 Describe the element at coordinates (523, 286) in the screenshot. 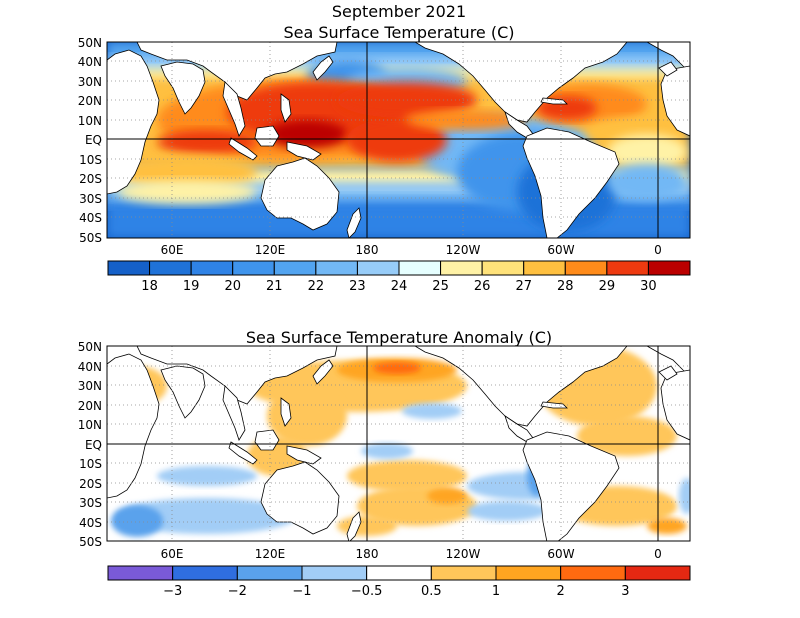

I see `colorbar-tick-label: 27` at that location.